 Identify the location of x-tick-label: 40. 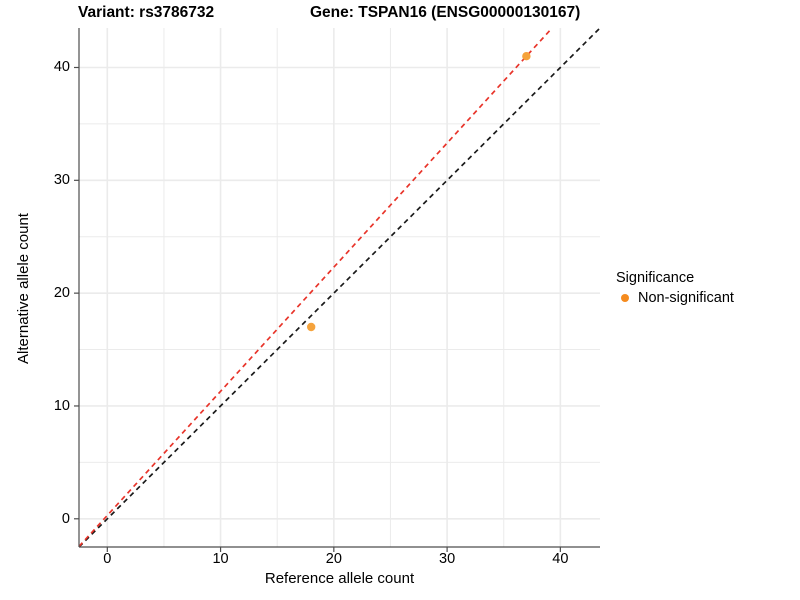
(560, 559).